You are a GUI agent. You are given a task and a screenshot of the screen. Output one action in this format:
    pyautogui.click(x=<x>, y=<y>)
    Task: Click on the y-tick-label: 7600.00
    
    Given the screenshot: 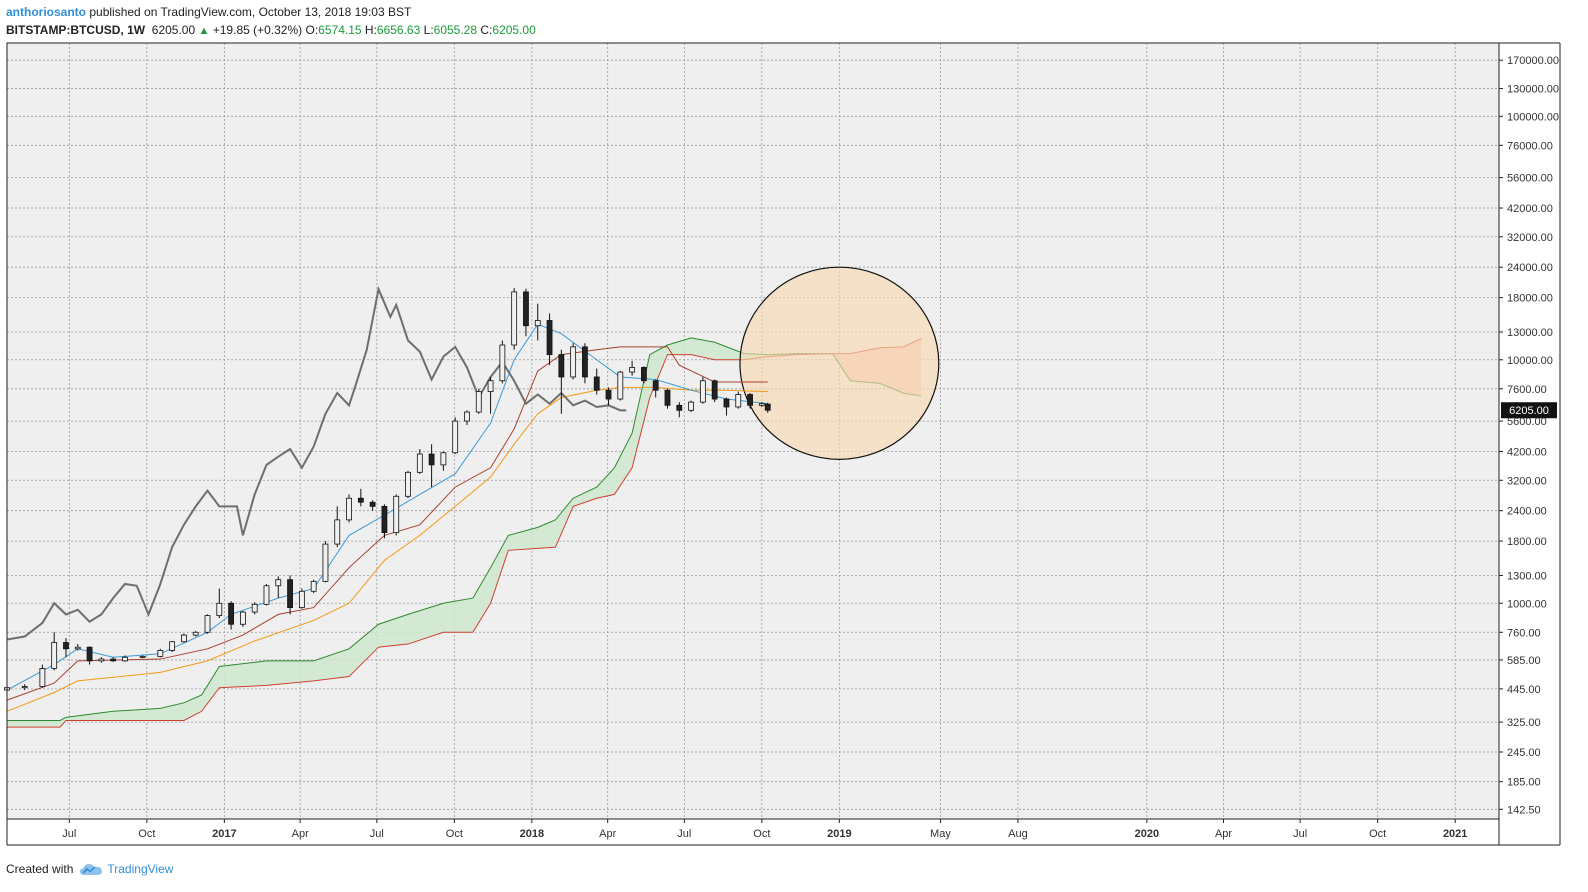 What is the action you would take?
    pyautogui.click(x=1527, y=390)
    